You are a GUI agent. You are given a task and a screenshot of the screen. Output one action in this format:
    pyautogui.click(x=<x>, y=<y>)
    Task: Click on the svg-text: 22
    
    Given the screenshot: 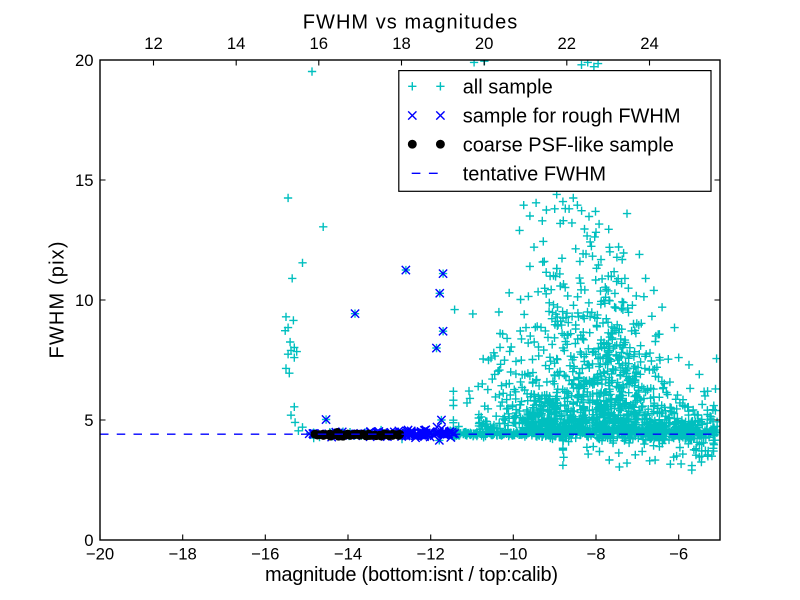 What is the action you would take?
    pyautogui.click(x=567, y=43)
    